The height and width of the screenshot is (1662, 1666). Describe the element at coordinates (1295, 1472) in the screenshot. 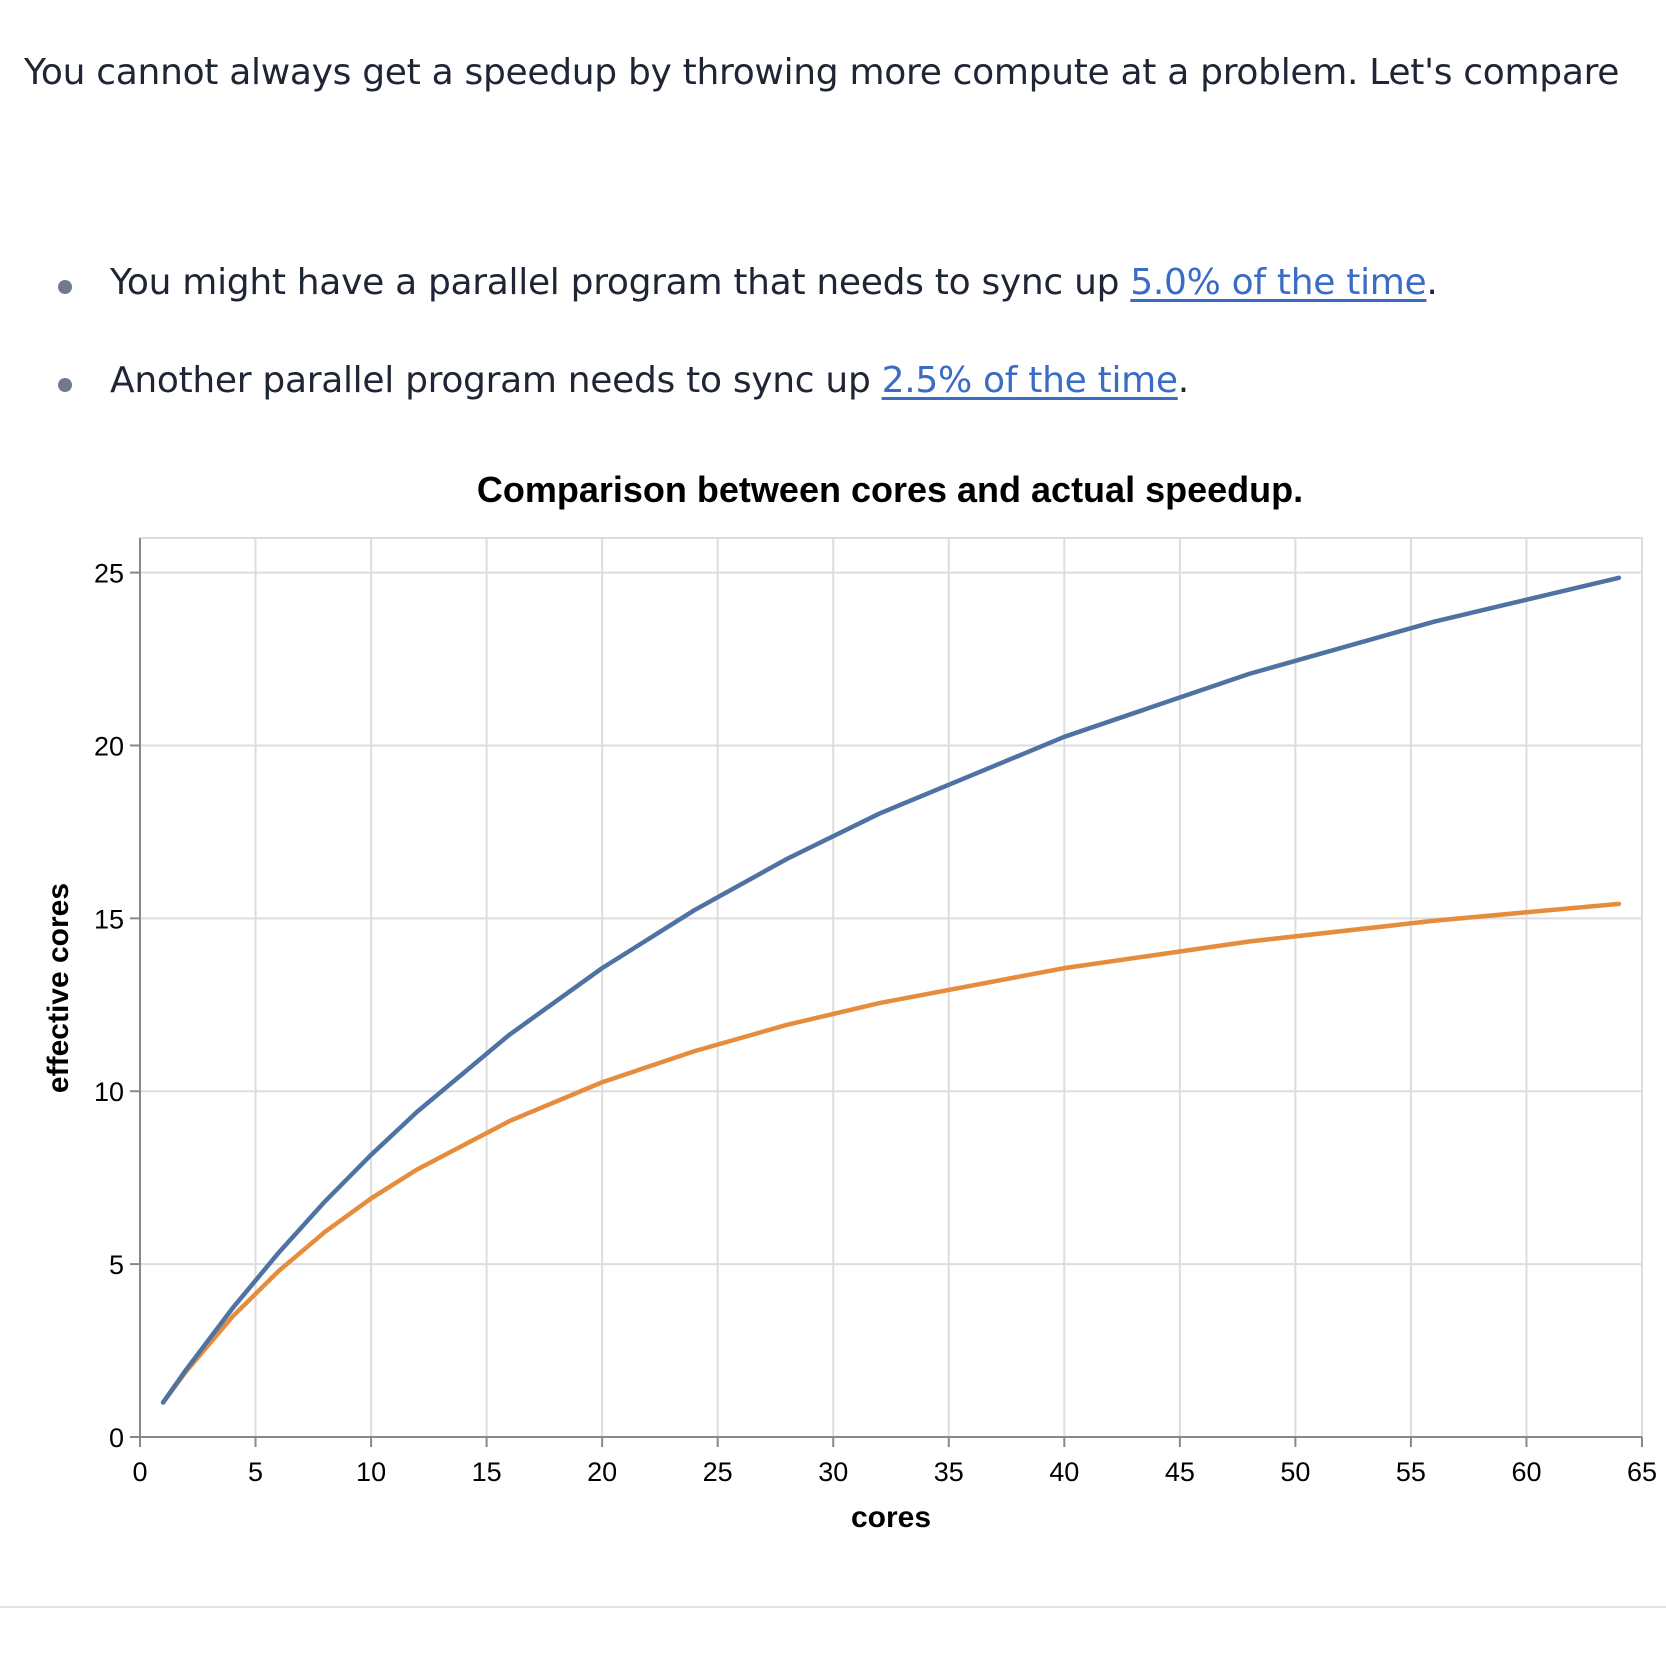

I see `x-tick-label: 50` at that location.